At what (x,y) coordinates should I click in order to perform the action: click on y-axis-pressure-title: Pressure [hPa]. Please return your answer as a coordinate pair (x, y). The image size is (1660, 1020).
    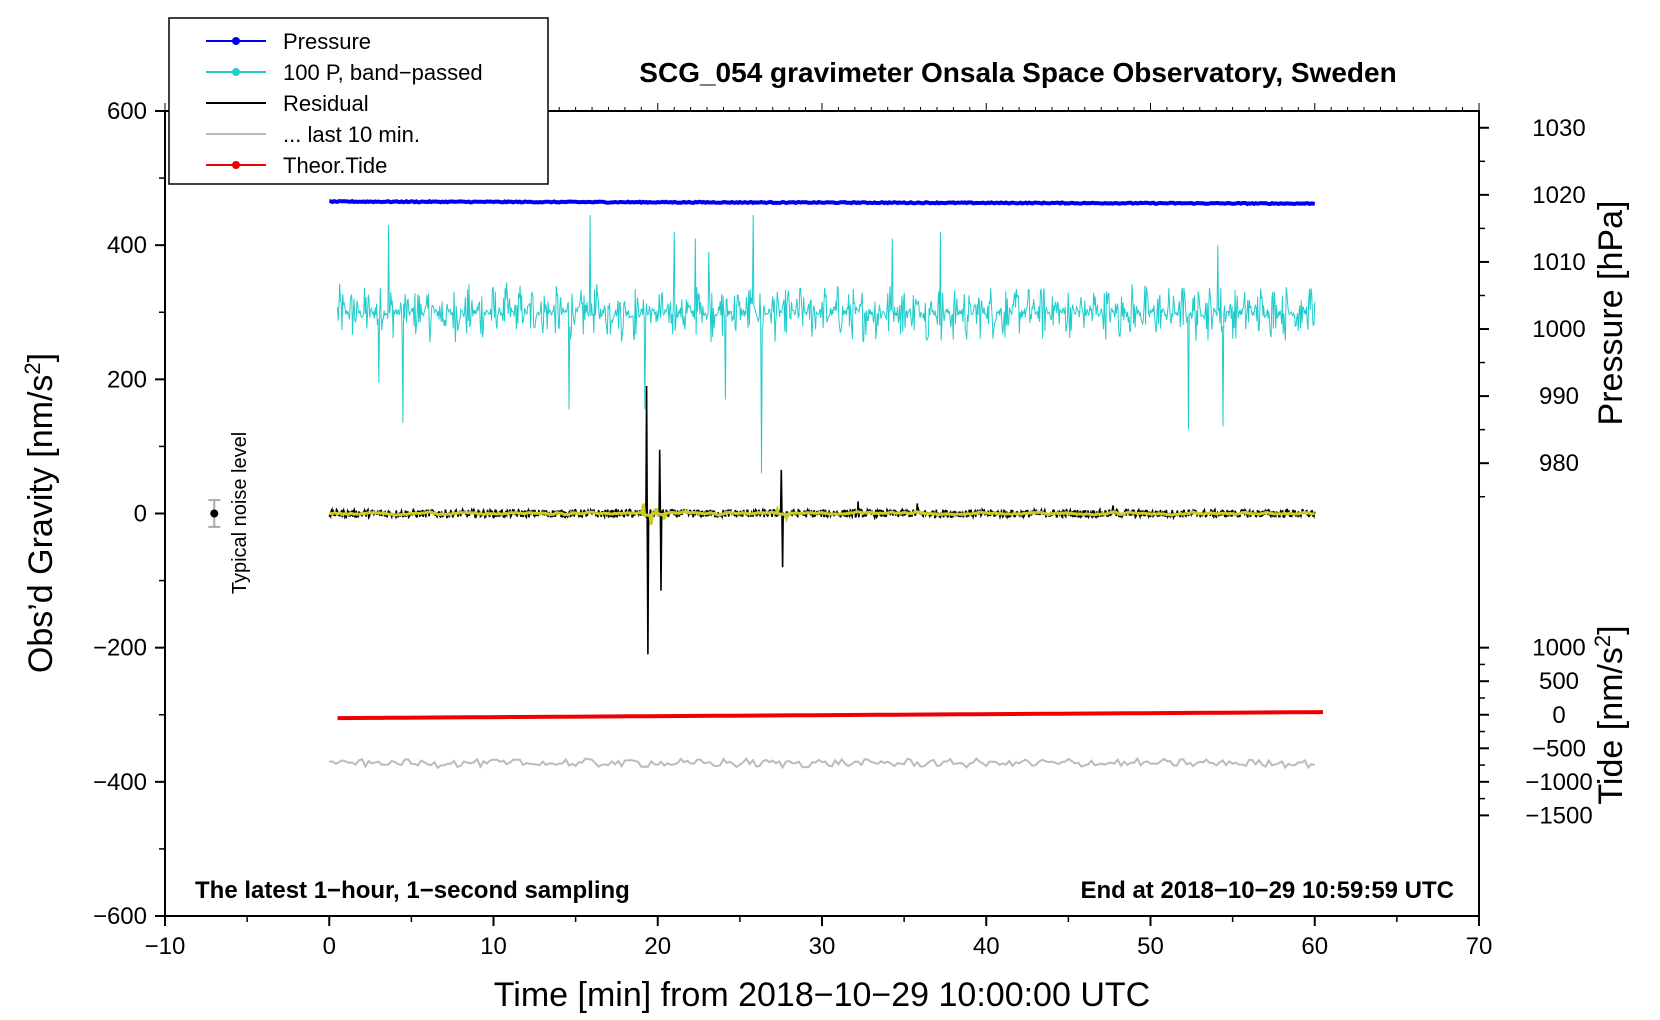
    Looking at the image, I should click on (1611, 313).